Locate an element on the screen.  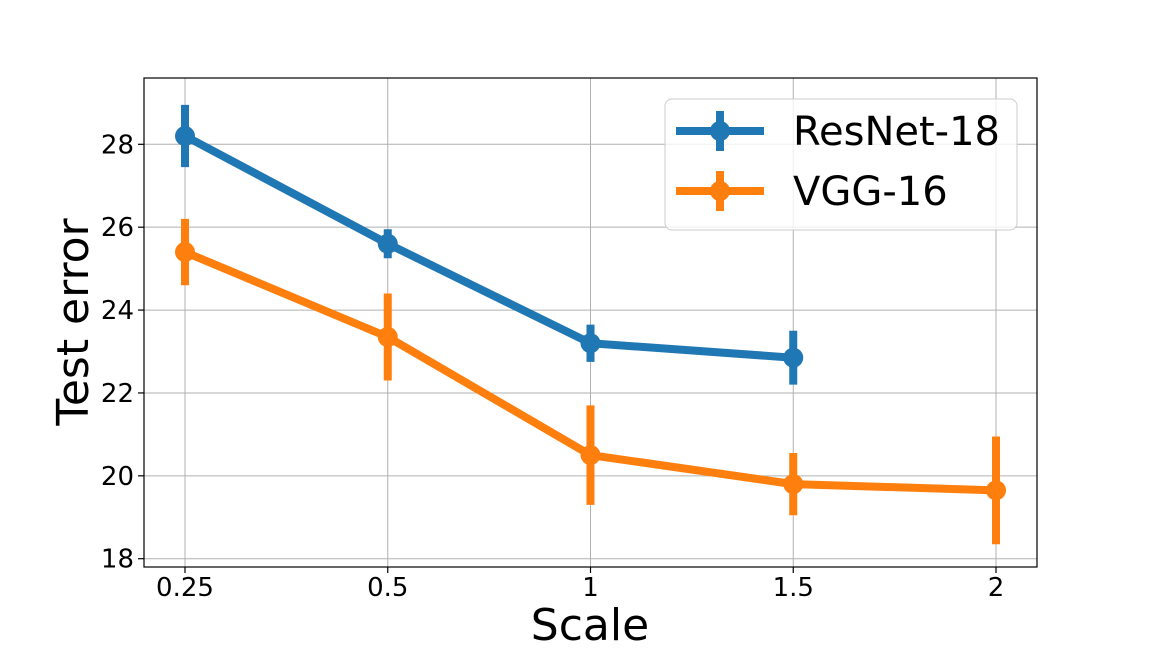
x-tick-label: 1 is located at coordinates (590, 588).